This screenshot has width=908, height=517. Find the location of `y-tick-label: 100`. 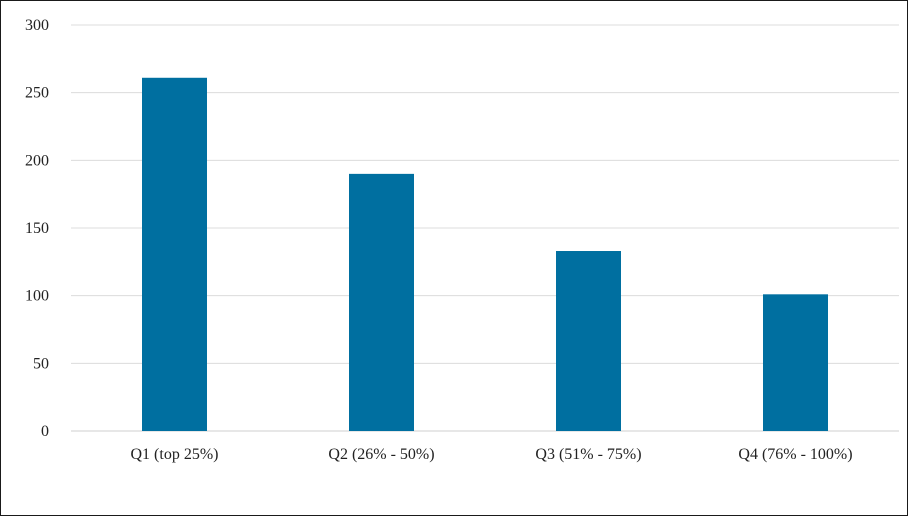

y-tick-label: 100 is located at coordinates (37, 296).